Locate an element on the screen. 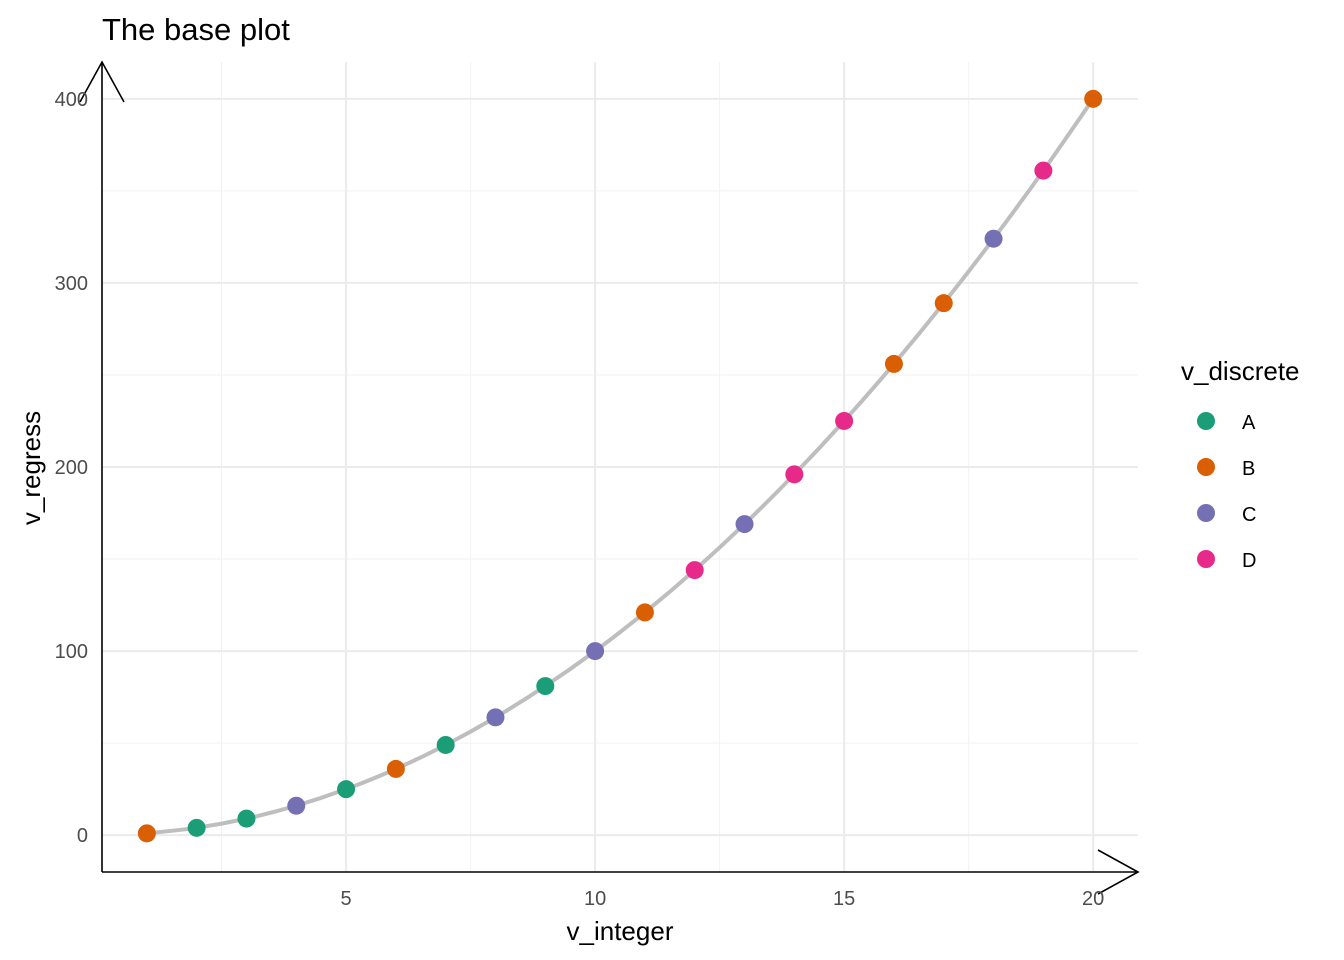 Image resolution: width=1344 pixels, height=960 pixels. y-tick-label: 400 is located at coordinates (71, 100).